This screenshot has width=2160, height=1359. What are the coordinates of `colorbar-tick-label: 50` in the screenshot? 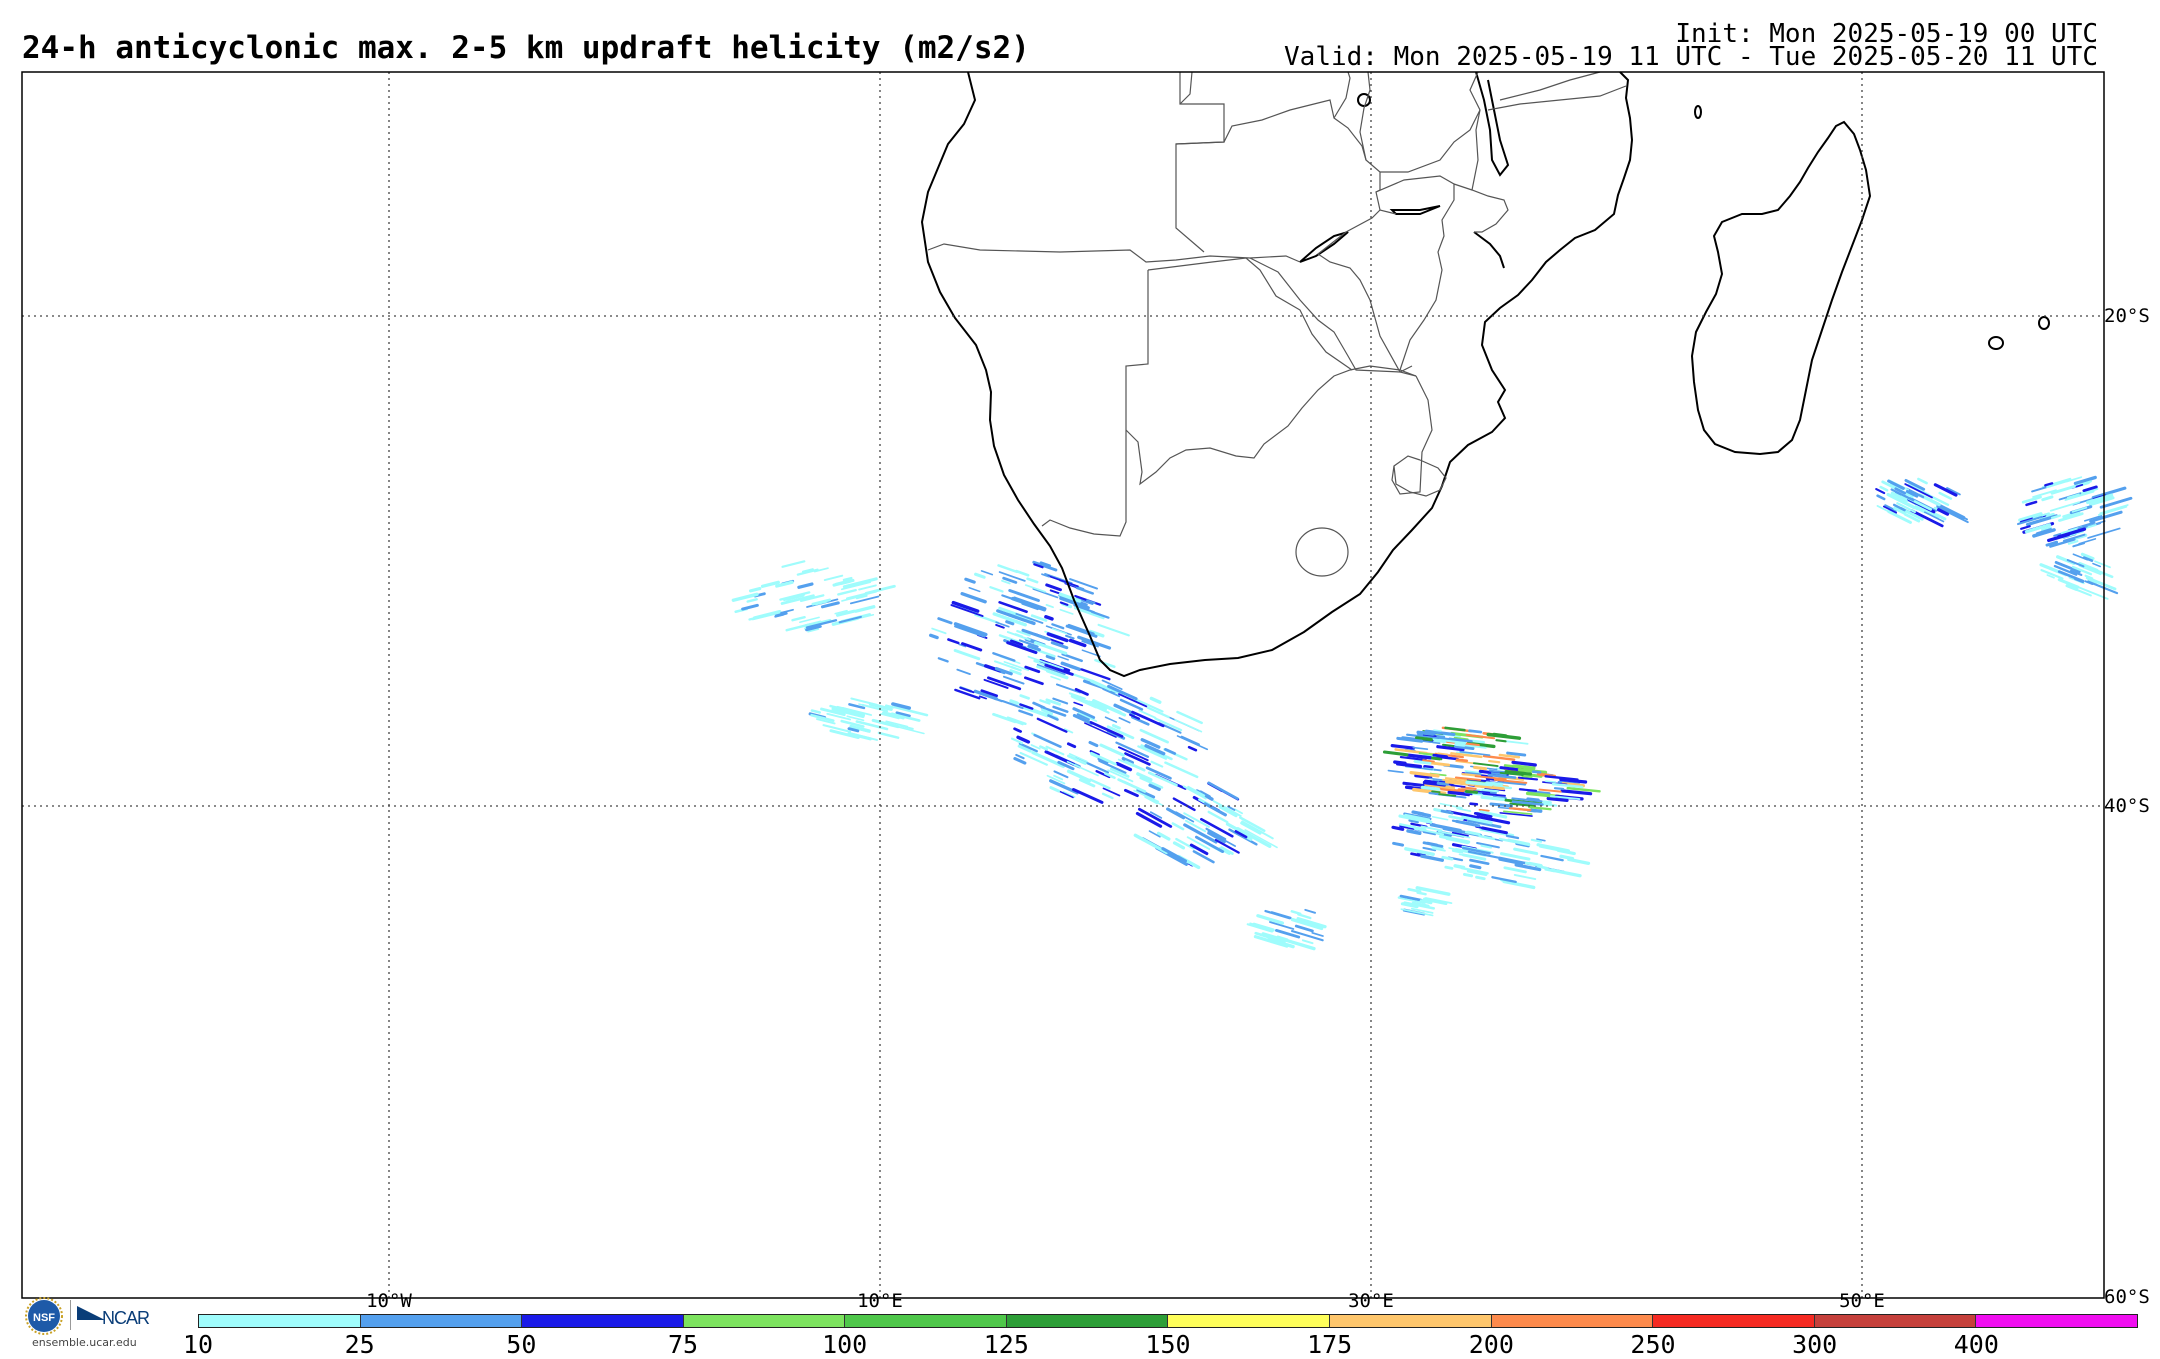 It's located at (521, 1344).